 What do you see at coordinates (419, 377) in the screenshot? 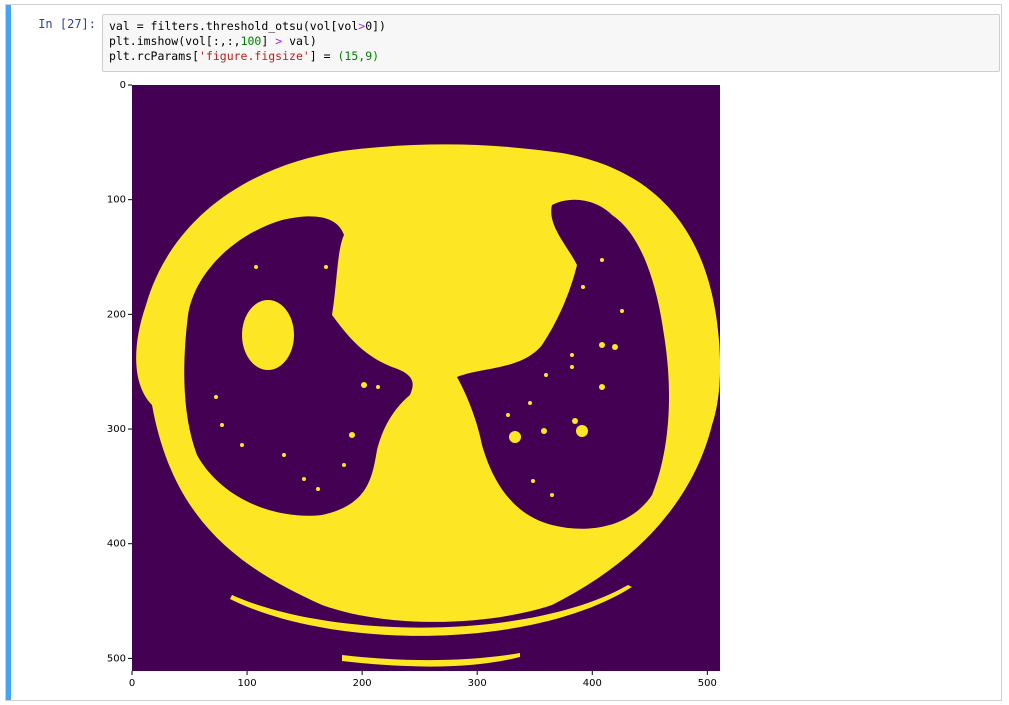
I see `vessel-dots` at bounding box center [419, 377].